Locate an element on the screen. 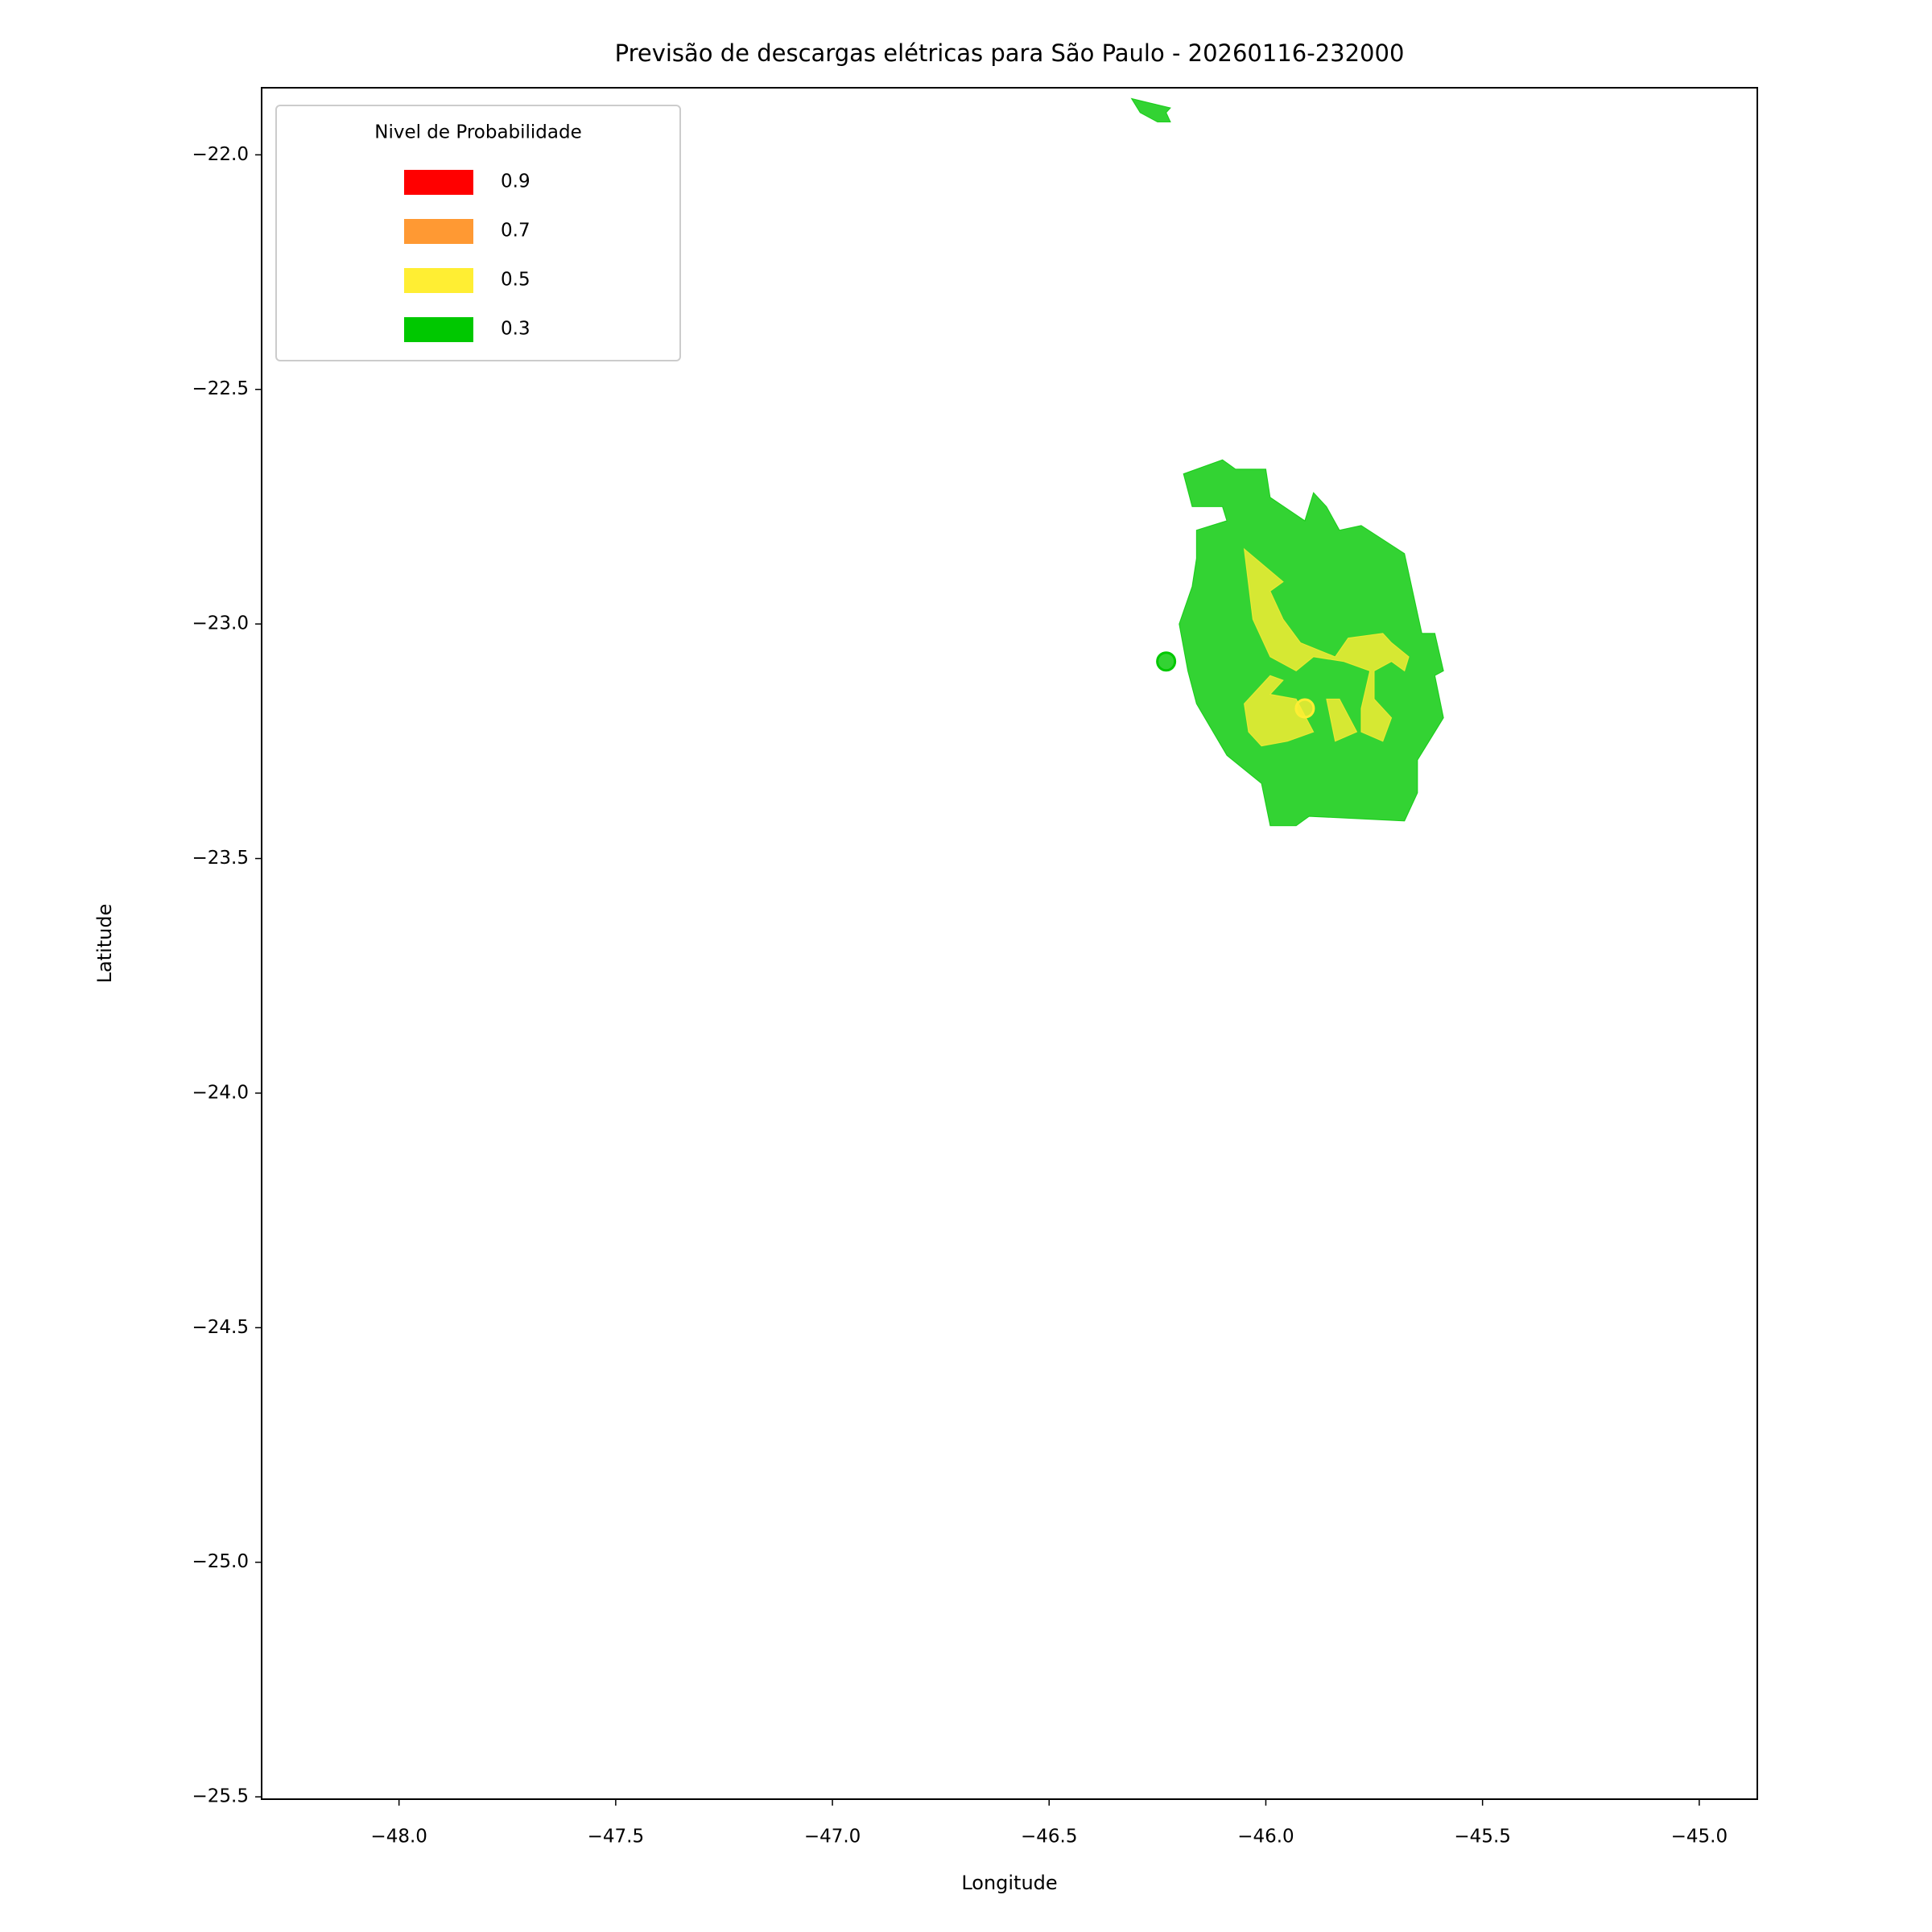 Image resolution: width=1932 pixels, height=1932 pixels. legend: Nivel de Probabilidade 0.9 0.7 0.5 0.3 is located at coordinates (478, 233).